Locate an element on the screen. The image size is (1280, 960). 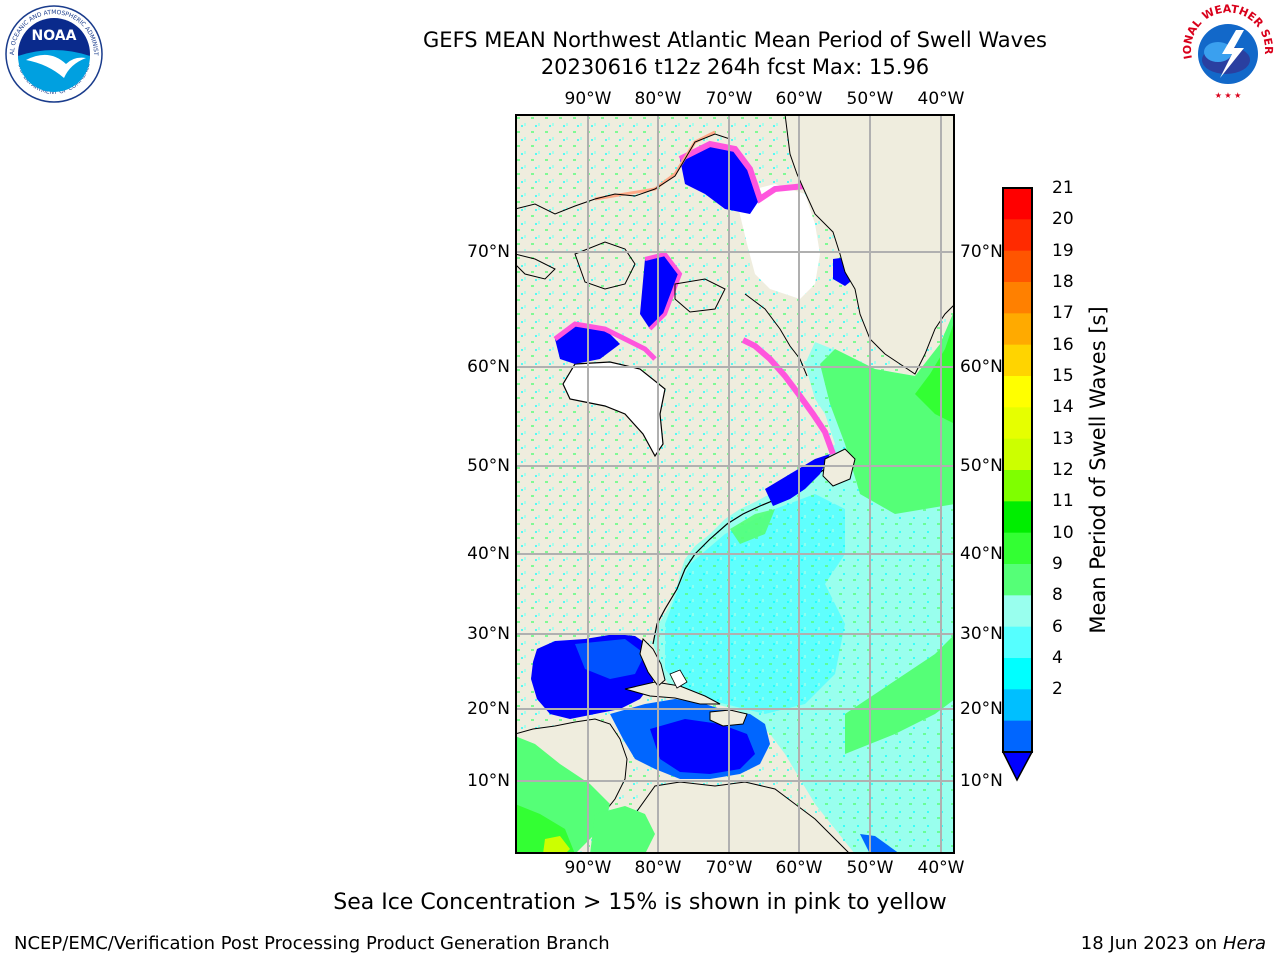
gulf-of-mexico is located at coordinates (610, 659).